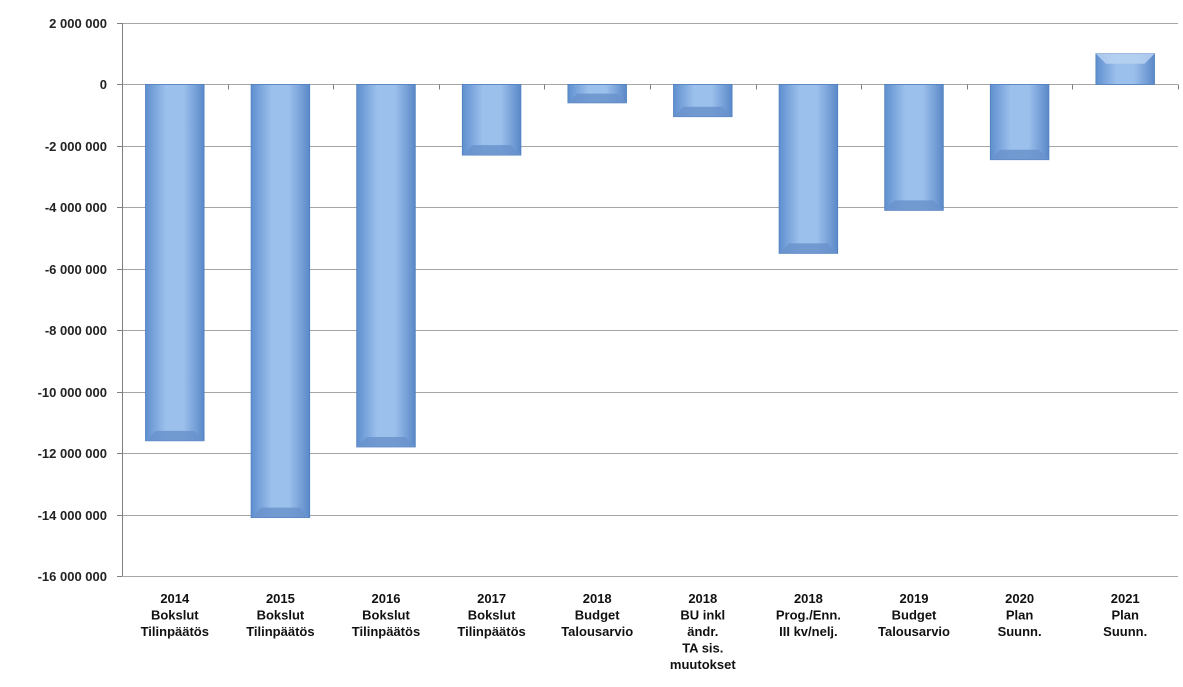 This screenshot has height=687, width=1183. What do you see at coordinates (76, 330) in the screenshot?
I see `y-tick-label: -8 000 000` at bounding box center [76, 330].